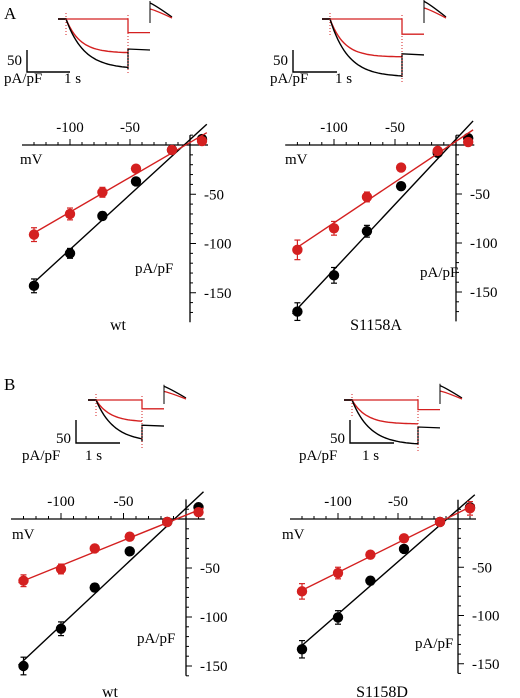  I want to click on panel-label-a: A, so click(10, 13).